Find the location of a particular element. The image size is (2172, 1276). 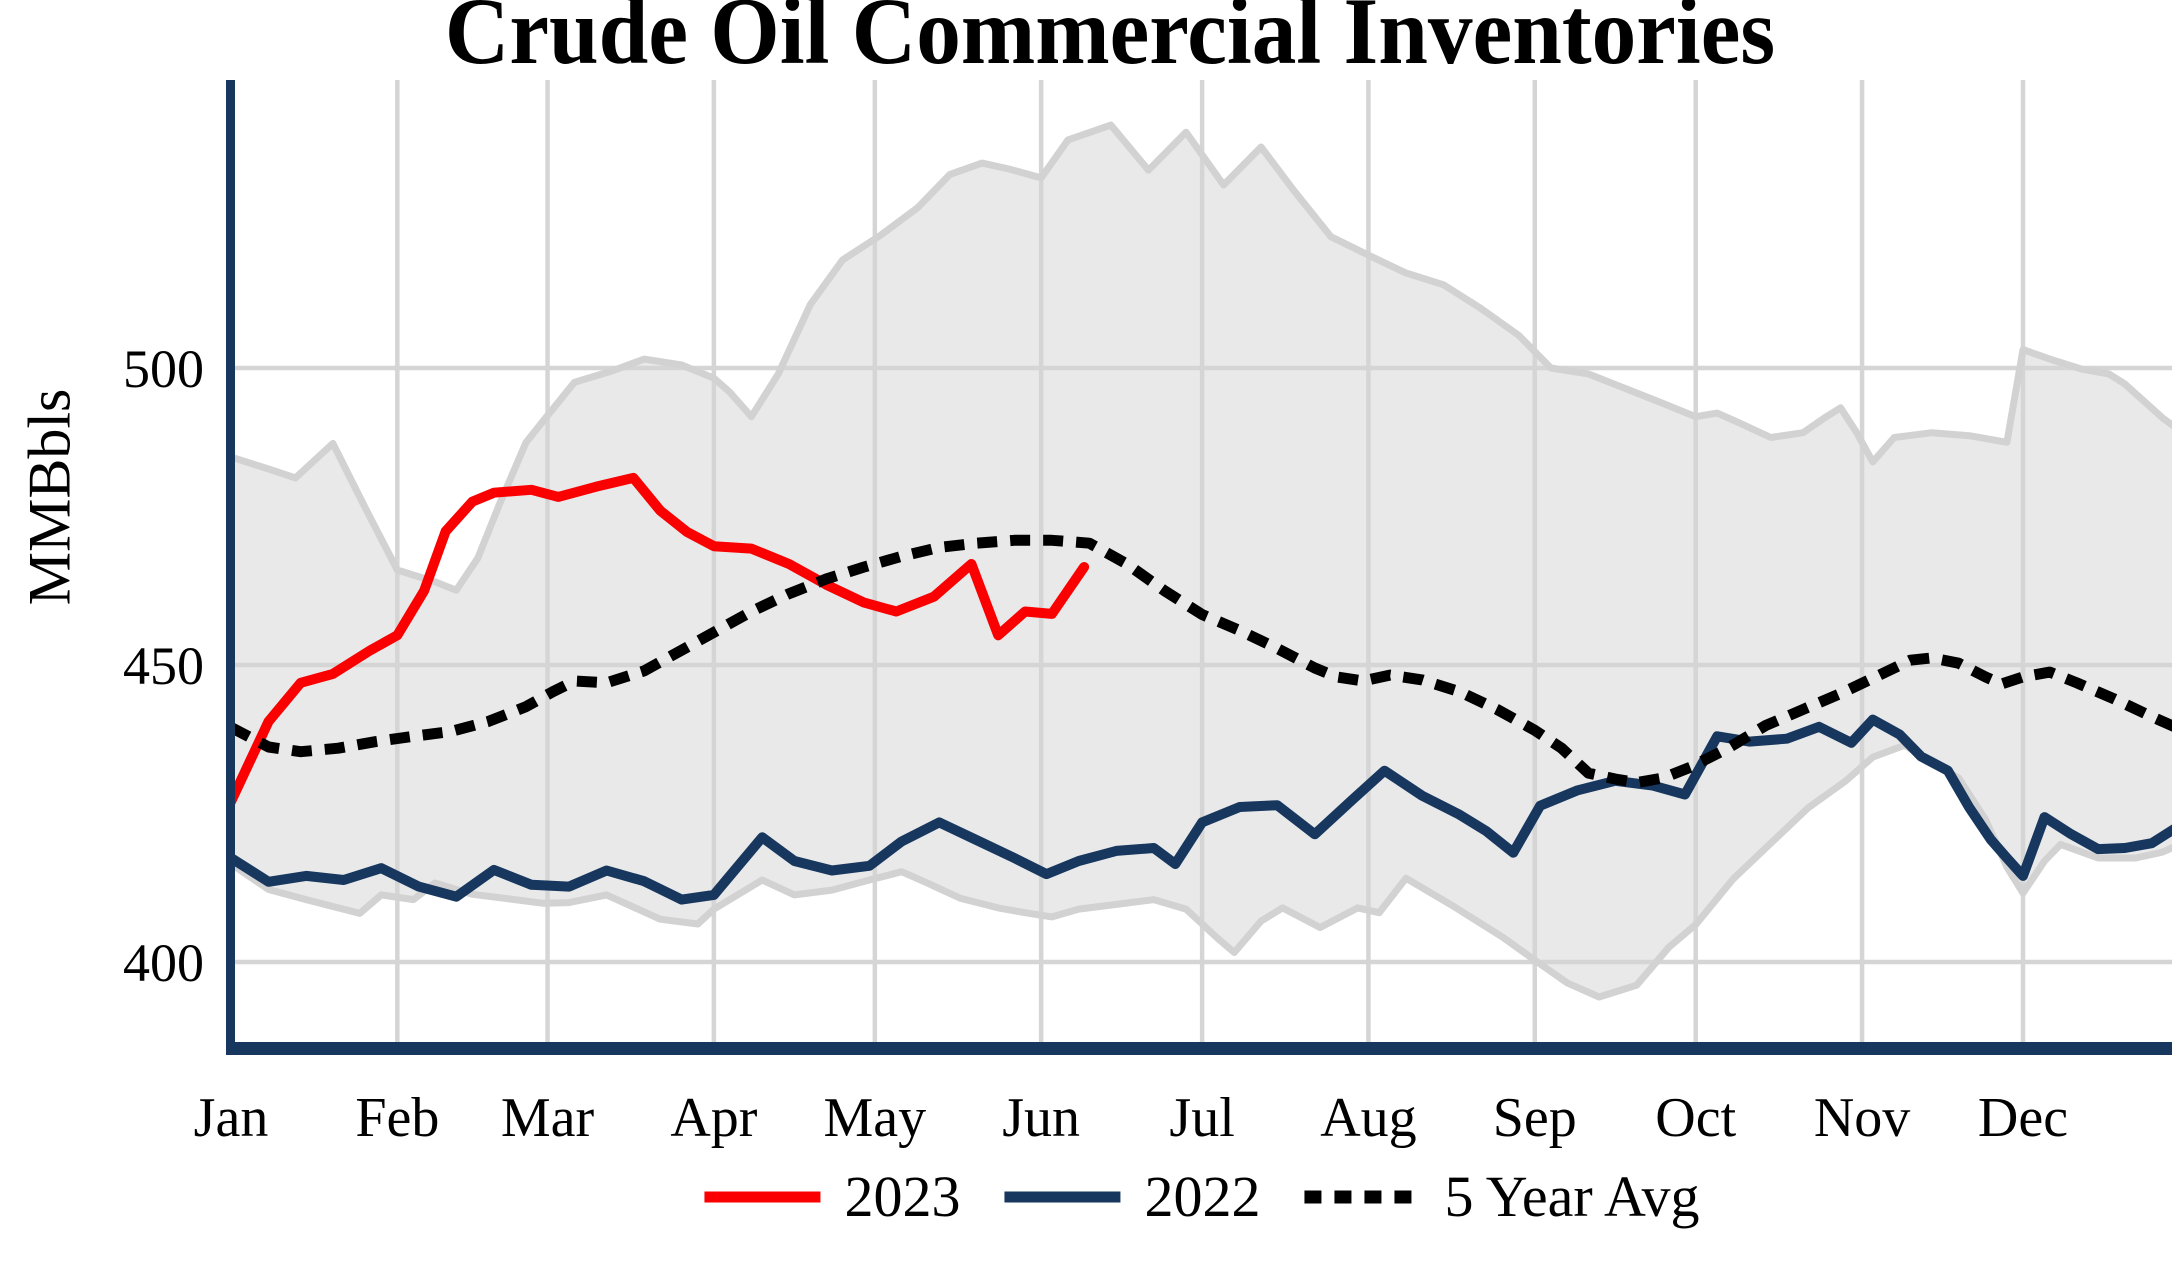

x-tick-label-Jun: Jun is located at coordinates (1041, 1118).